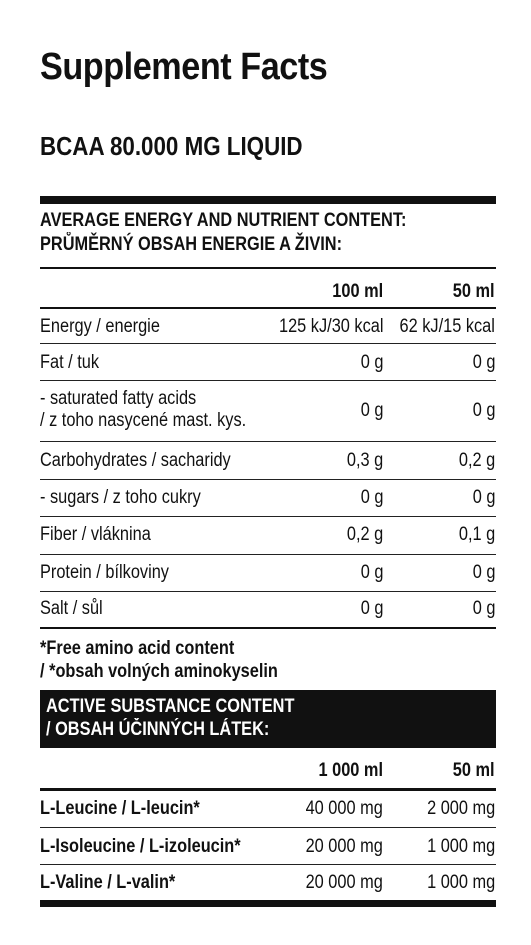 This screenshot has width=531, height=945. Describe the element at coordinates (447, 326) in the screenshot. I see `nutrient-row-value-50ml: 62 kJ/15 kcal` at that location.